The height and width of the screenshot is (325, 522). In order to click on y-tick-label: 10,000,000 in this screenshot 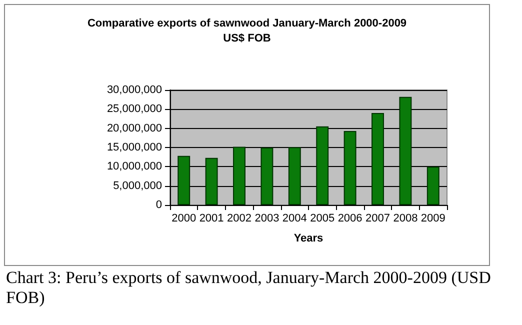, I will do `click(134, 166)`.